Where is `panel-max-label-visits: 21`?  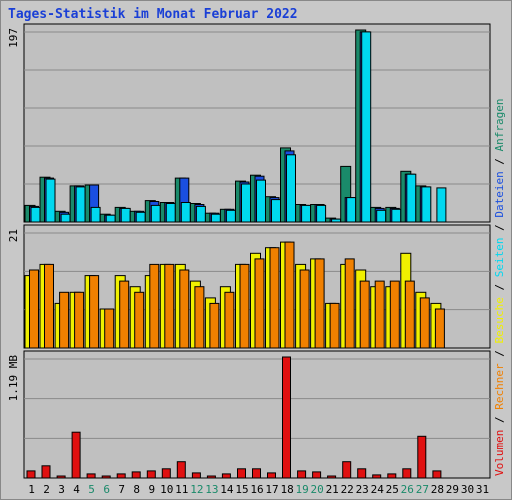
panel-max-label-visits: 21 is located at coordinates (13, 235).